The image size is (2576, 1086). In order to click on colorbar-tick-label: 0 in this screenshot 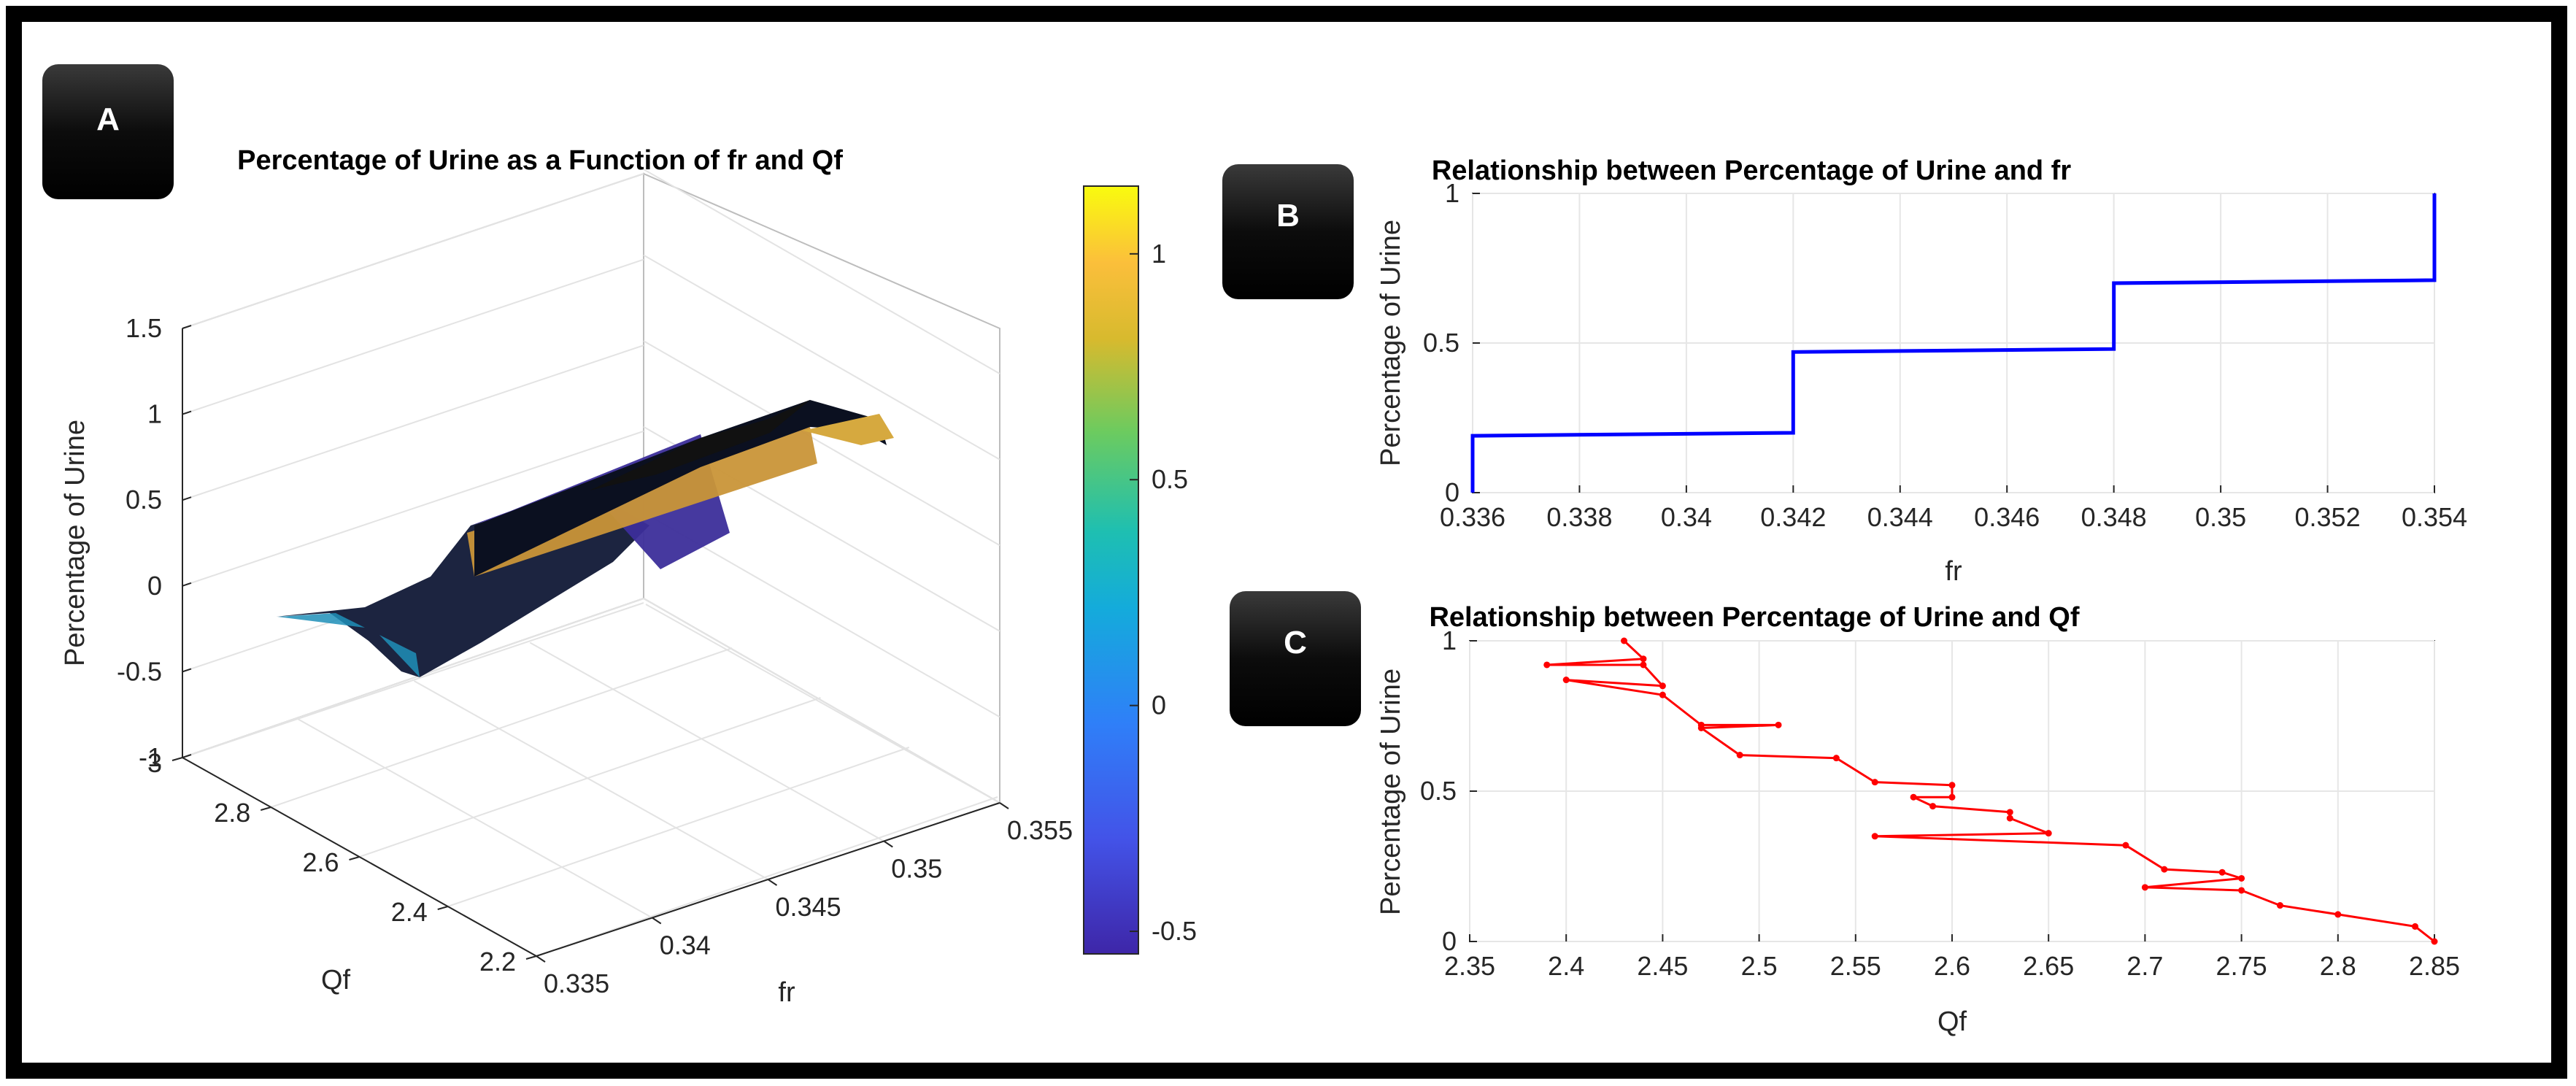, I will do `click(1159, 705)`.